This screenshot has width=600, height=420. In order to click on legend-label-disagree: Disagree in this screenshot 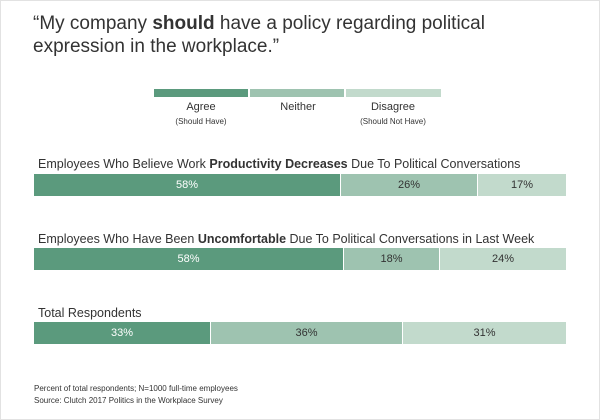, I will do `click(393, 107)`.